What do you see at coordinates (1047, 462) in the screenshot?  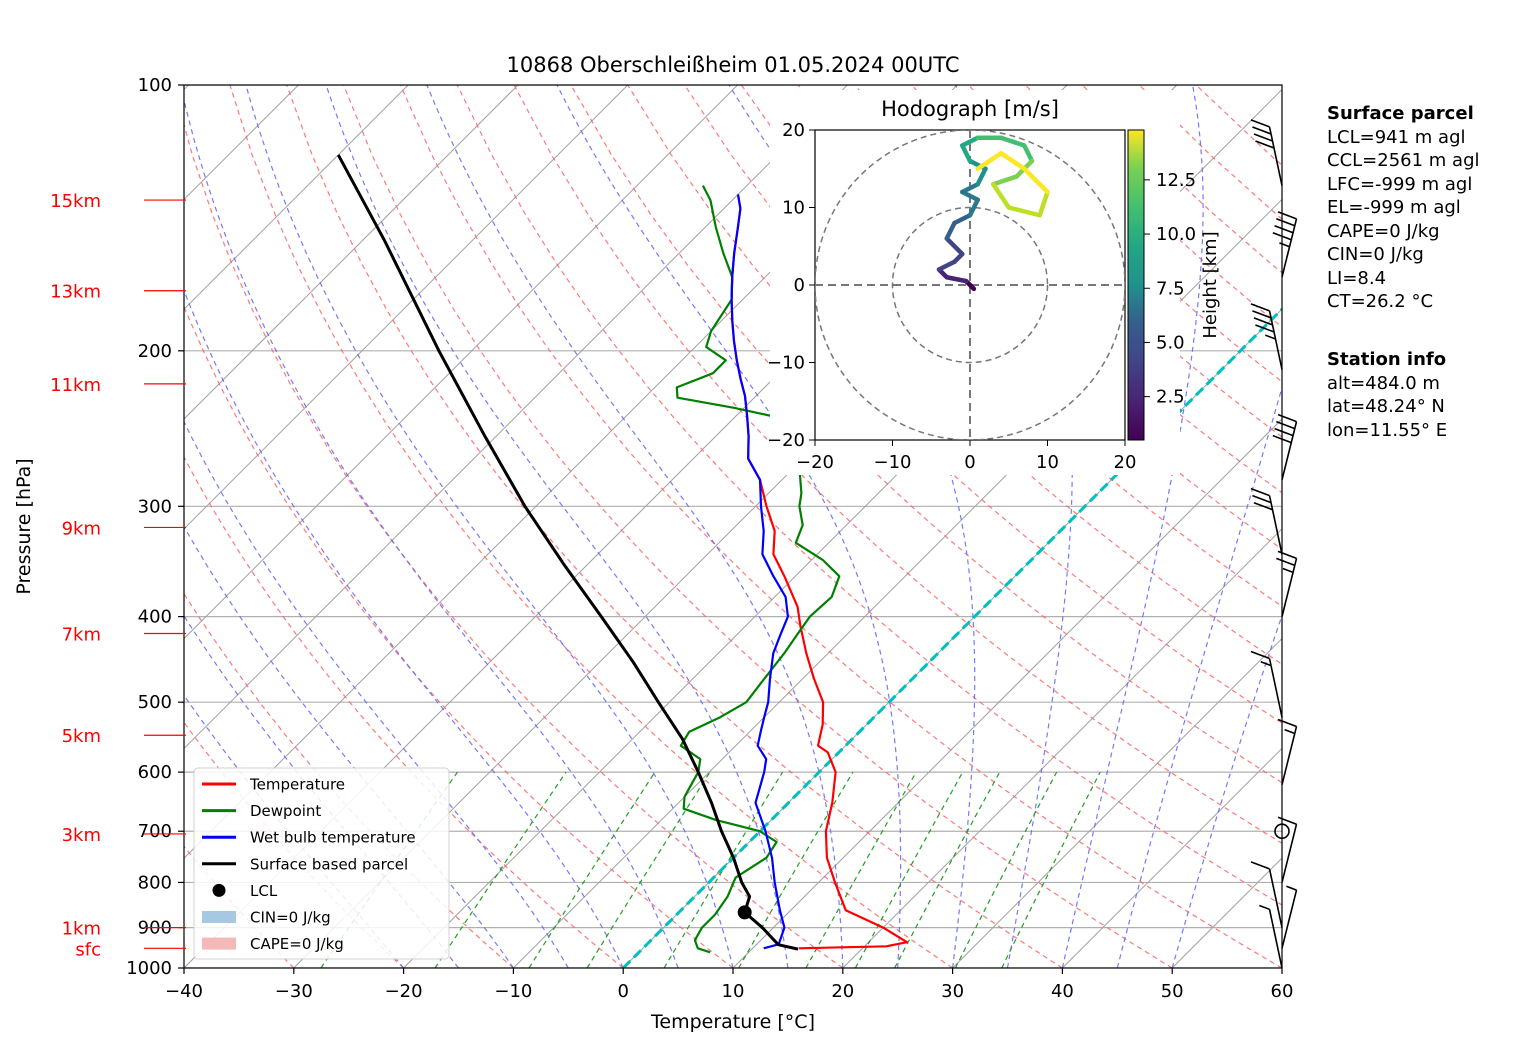 I see `hodograph-x-tick-label: 10` at bounding box center [1047, 462].